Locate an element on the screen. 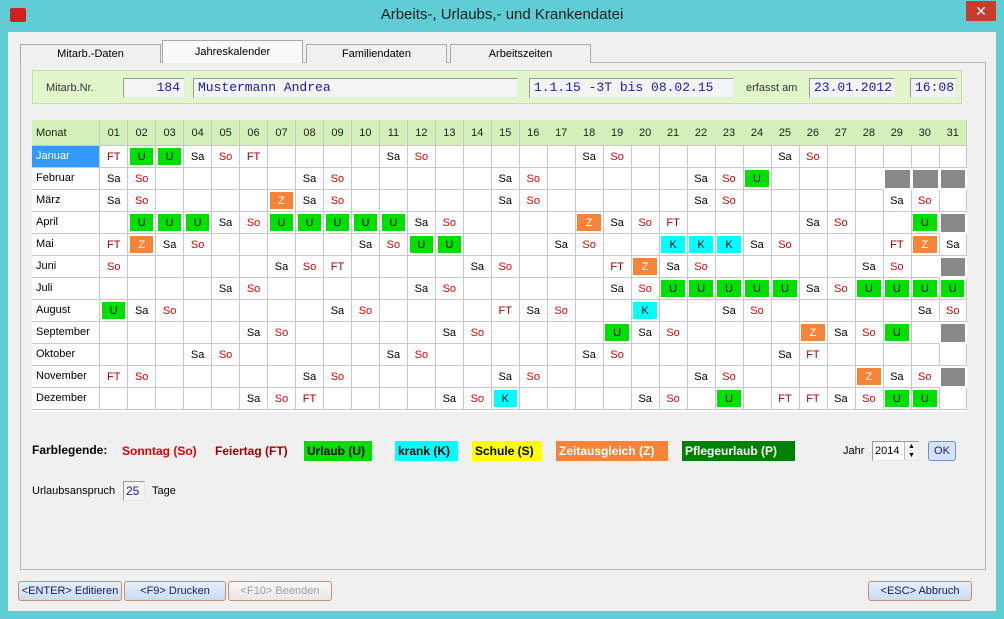  day-cell: K is located at coordinates (505, 399).